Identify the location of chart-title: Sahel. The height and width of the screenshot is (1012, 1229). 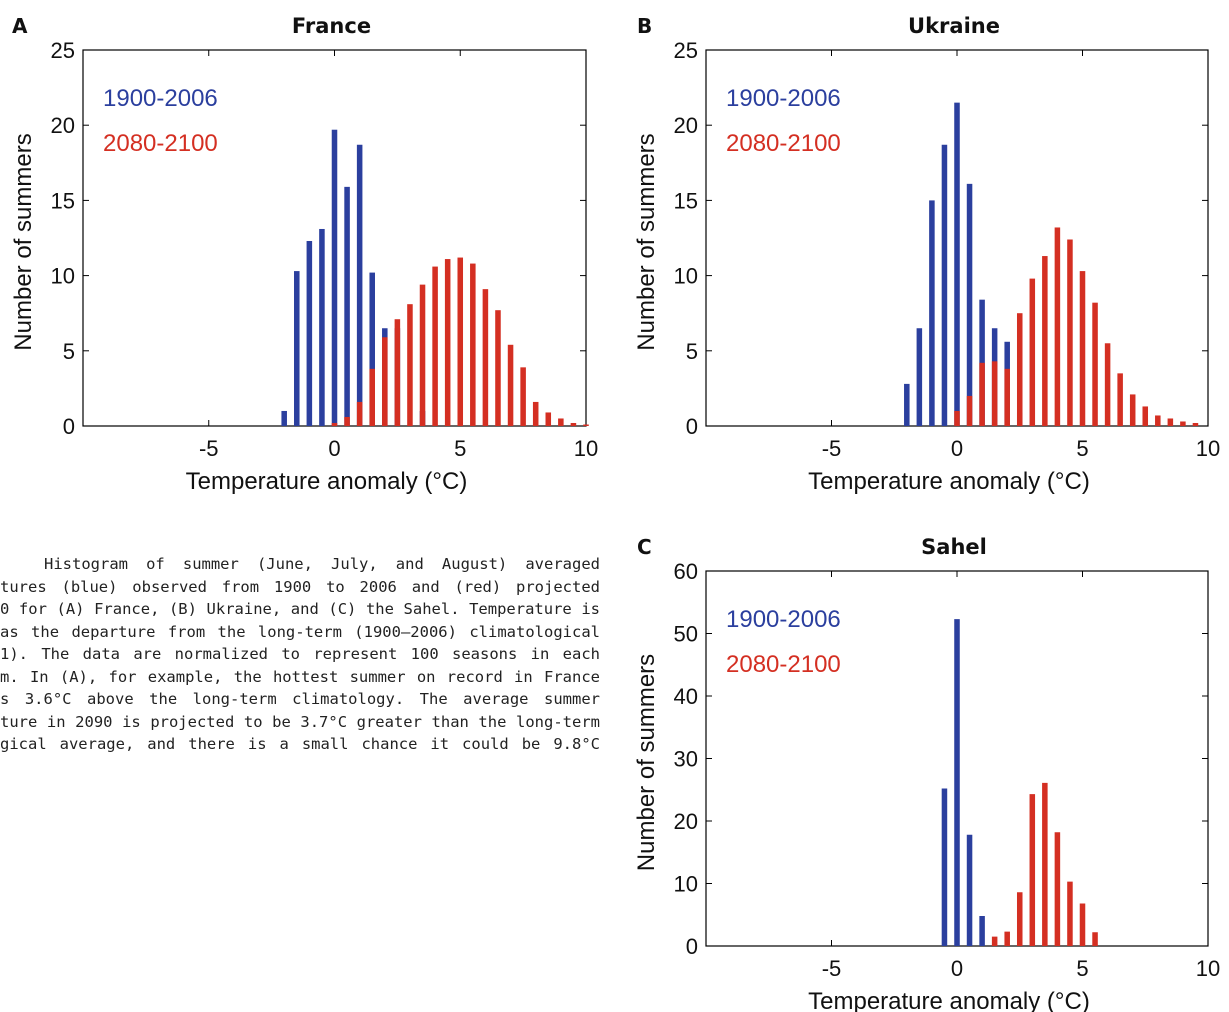
(954, 547).